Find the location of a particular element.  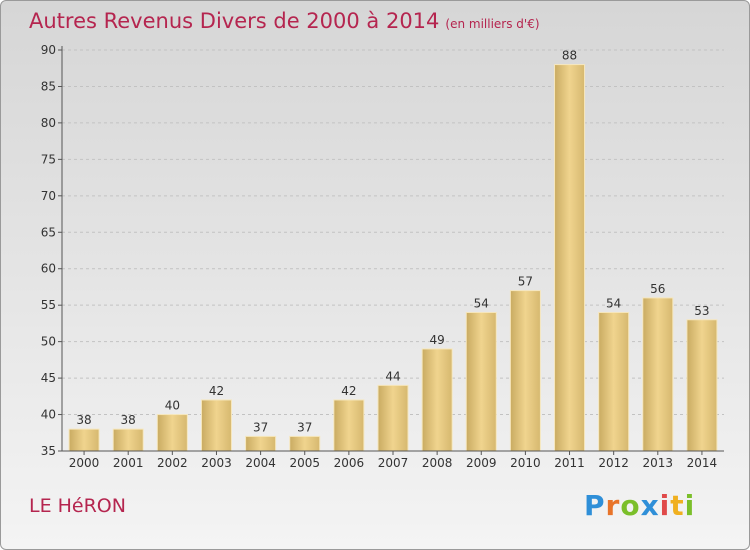

y-tick-label: 75 is located at coordinates (48, 159).